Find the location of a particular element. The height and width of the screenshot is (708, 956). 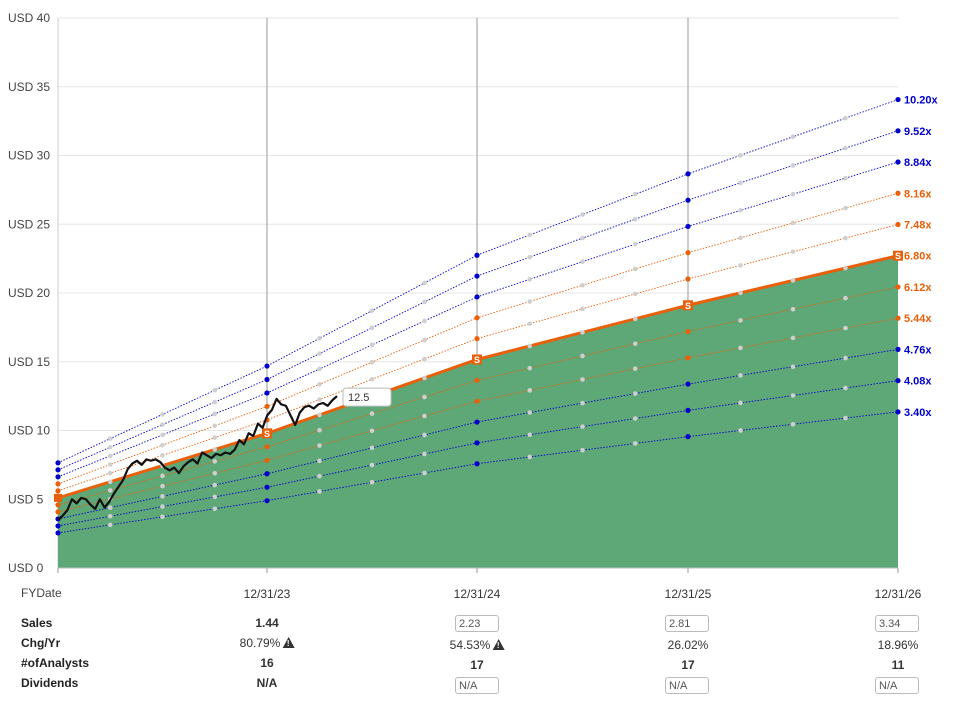

y-tick-label: USD 40 is located at coordinates (29, 18).